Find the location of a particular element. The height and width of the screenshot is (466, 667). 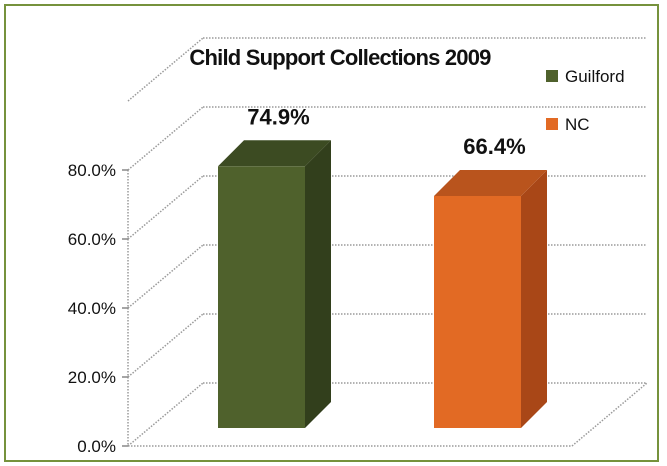

legend-swatch-guilford is located at coordinates (552, 76).